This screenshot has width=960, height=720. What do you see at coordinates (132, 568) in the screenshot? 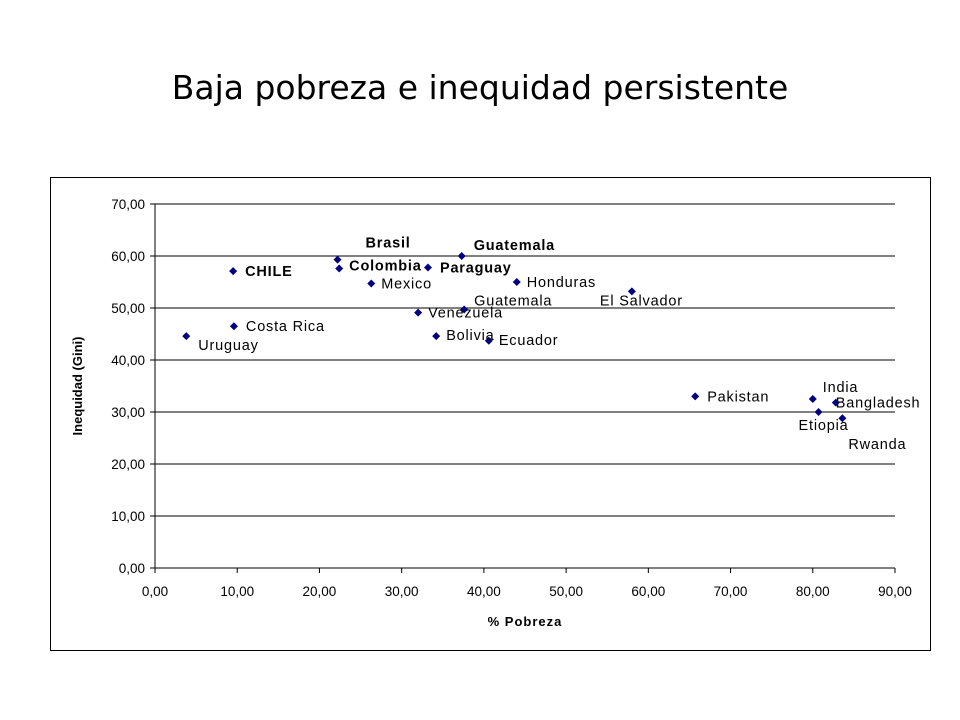
I see `y-tick-label: 0,00` at bounding box center [132, 568].